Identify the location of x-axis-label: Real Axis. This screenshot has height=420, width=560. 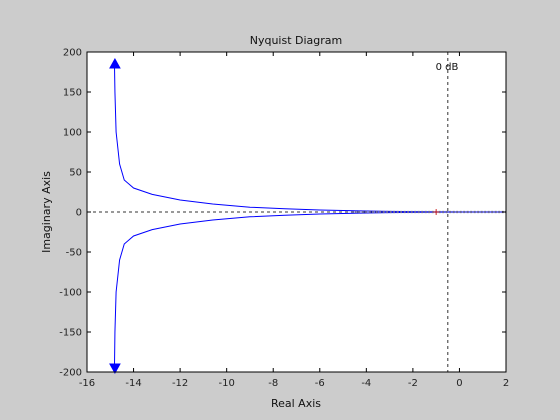
(296, 403).